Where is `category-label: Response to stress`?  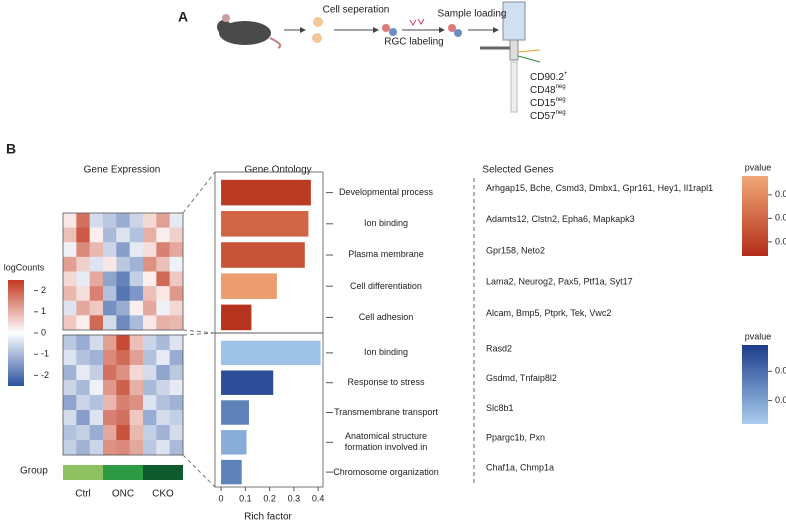 category-label: Response to stress is located at coordinates (385, 382).